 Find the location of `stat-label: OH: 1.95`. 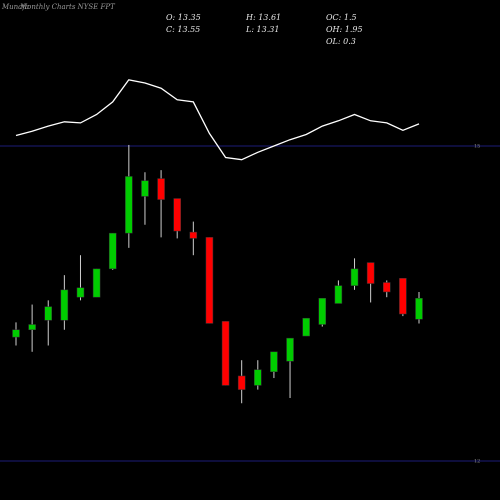

stat-label: OH: 1.95 is located at coordinates (344, 29).